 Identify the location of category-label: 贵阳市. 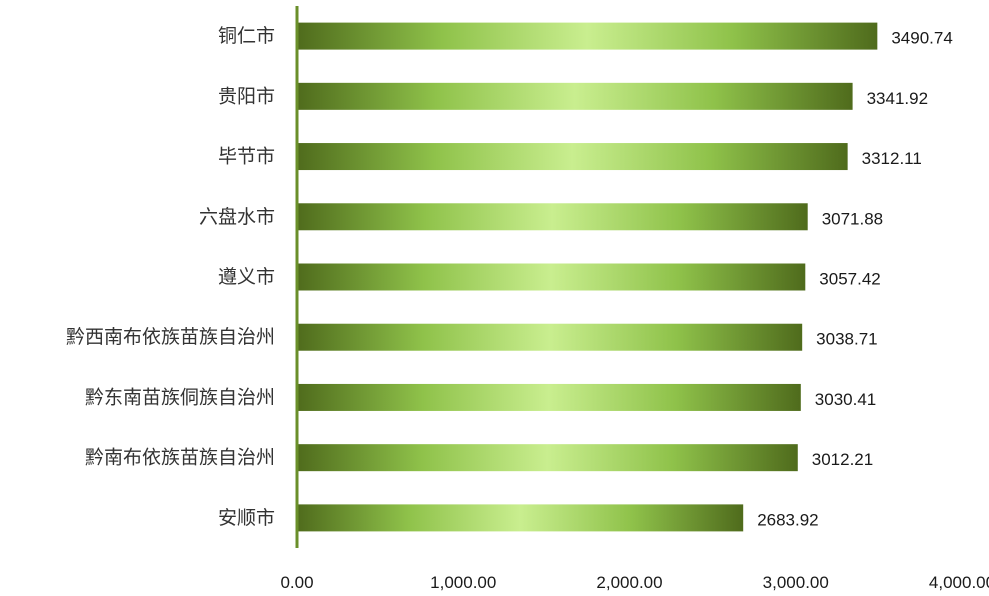
(246, 96).